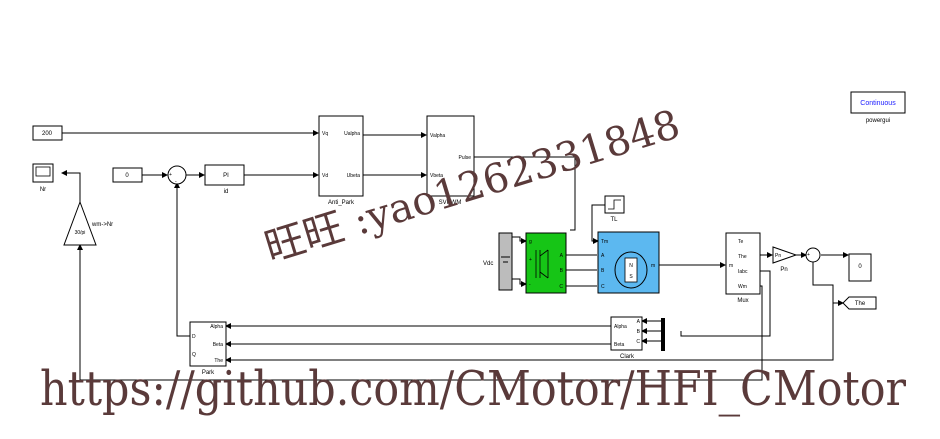 The height and width of the screenshot is (439, 940). What do you see at coordinates (170, 175) in the screenshot?
I see `sum-plus-sign: +` at bounding box center [170, 175].